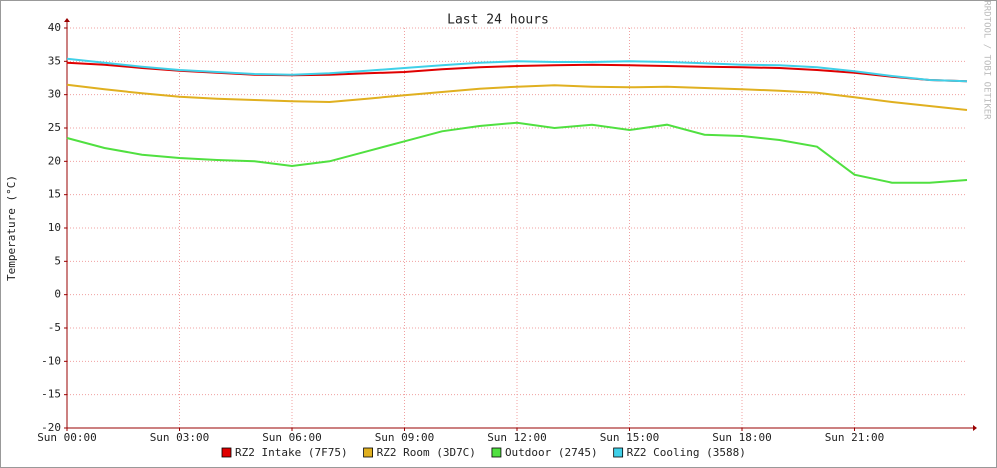 The width and height of the screenshot is (997, 468). Describe the element at coordinates (426, 452) in the screenshot. I see `legend-label: RZ2 Room (3D7C)` at that location.